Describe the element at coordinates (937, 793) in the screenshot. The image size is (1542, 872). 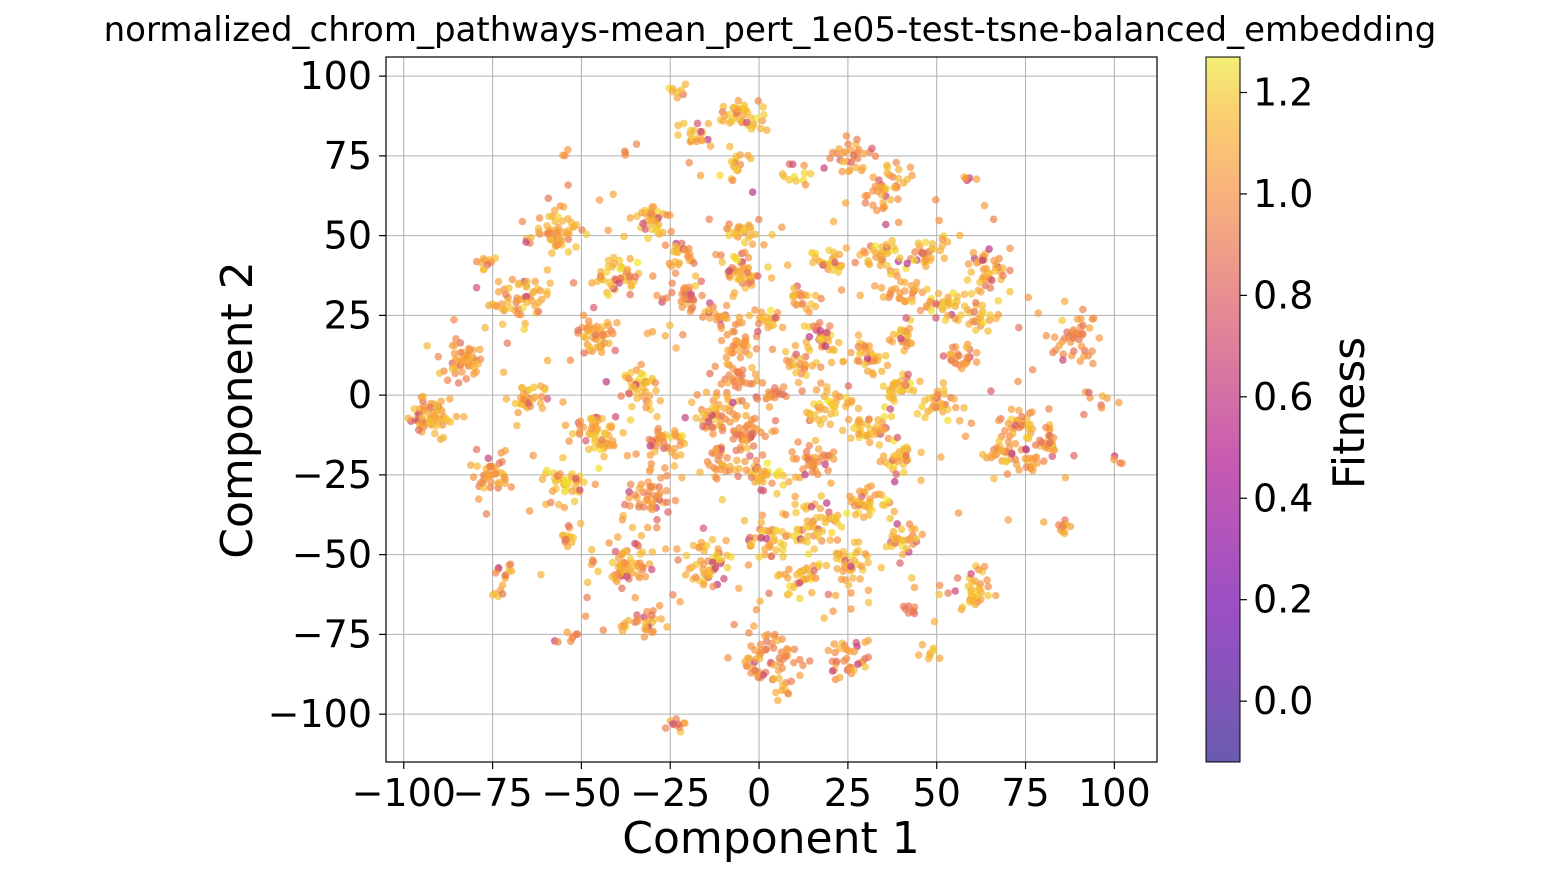
I see `x-tick-label: 50` at that location.